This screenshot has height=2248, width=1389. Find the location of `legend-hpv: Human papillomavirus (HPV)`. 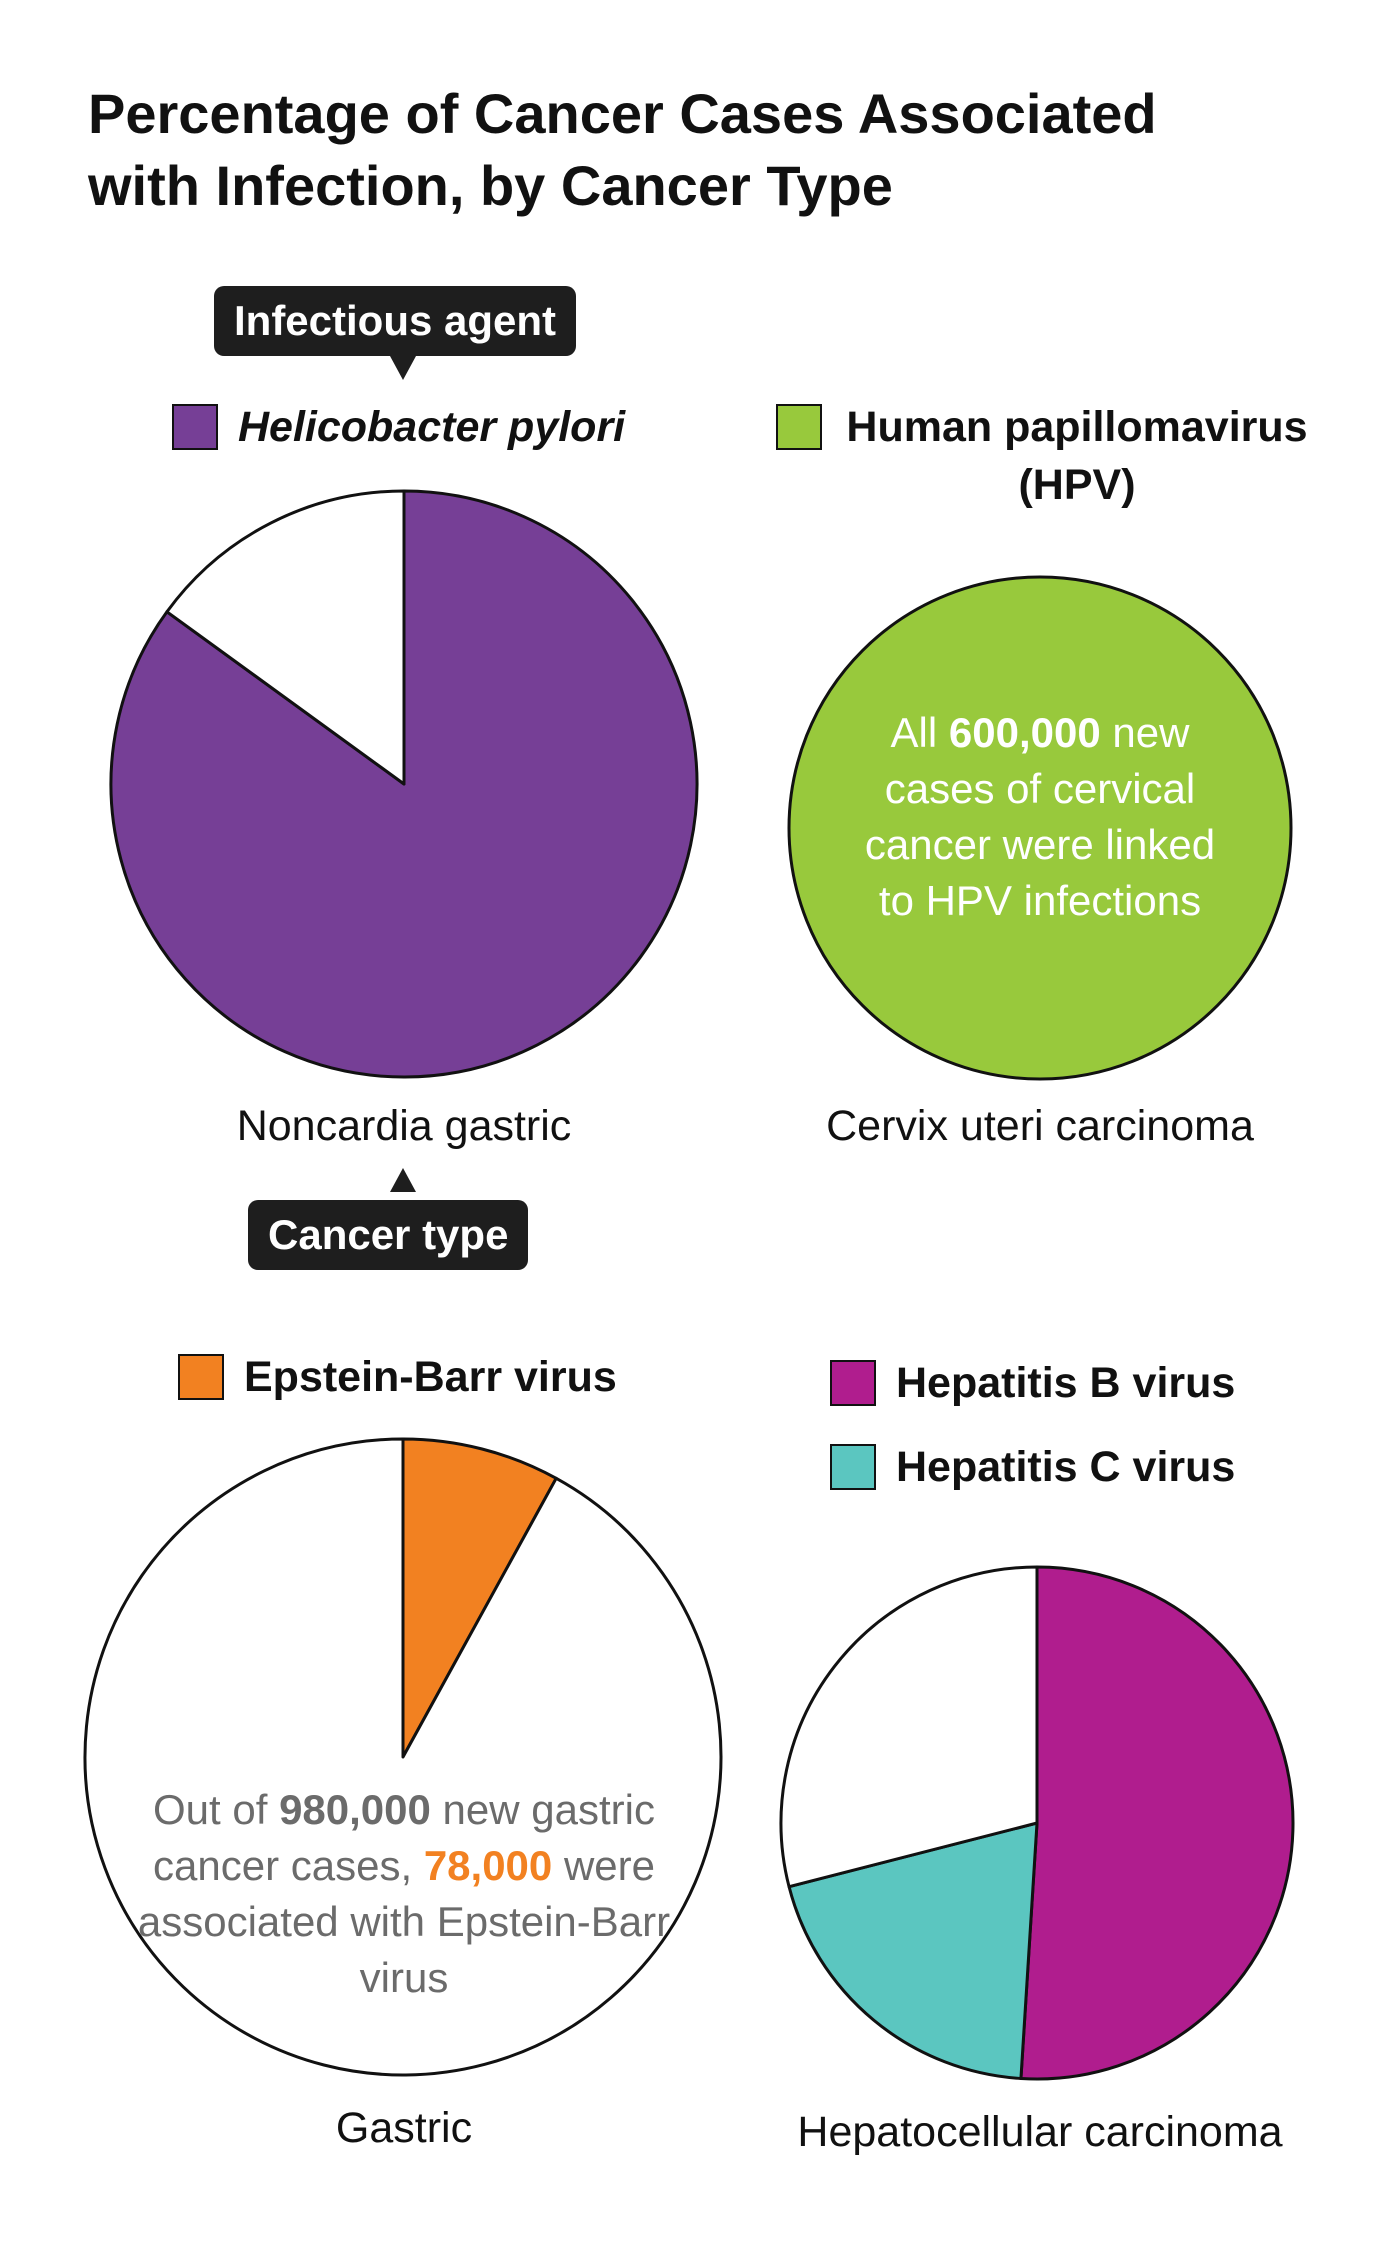

legend-hpv: Human papillomavirus (HPV) is located at coordinates (1044, 456).